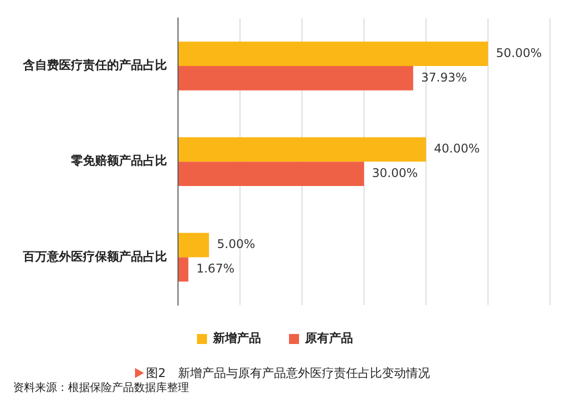  Describe the element at coordinates (395, 173) in the screenshot. I see `data-label: 30.00%` at that location.